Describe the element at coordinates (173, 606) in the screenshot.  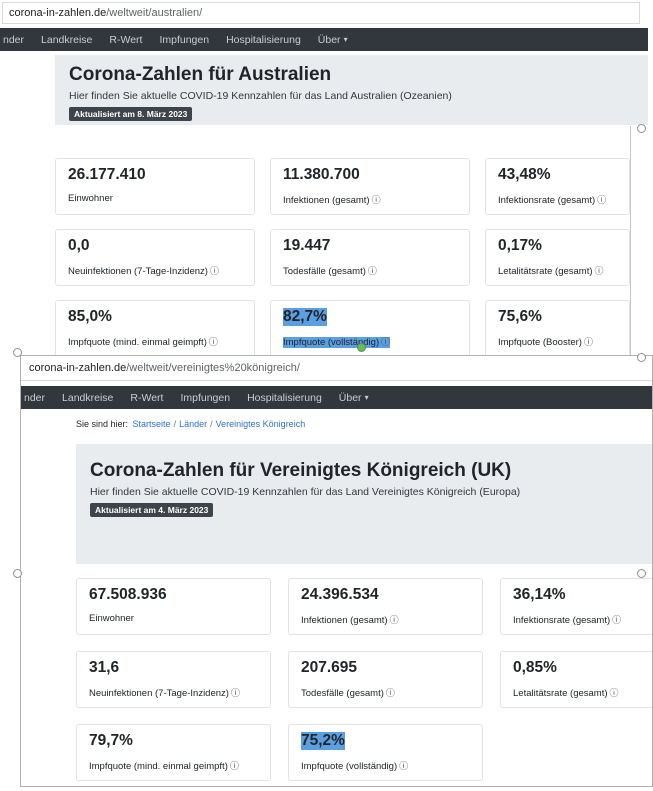
I see `stat-card-einwohner: 67.508.936 Einwohner` at that location.